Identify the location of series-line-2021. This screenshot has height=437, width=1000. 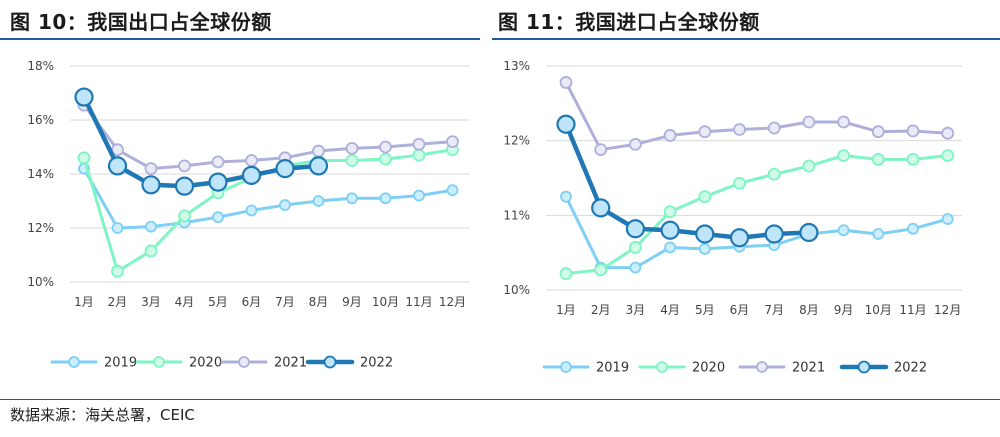
(757, 116).